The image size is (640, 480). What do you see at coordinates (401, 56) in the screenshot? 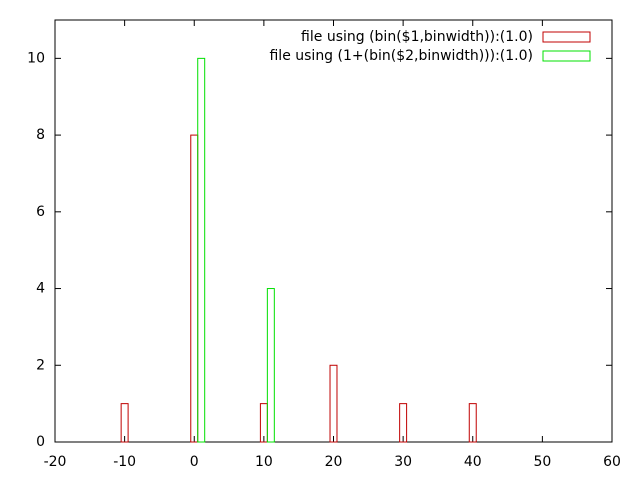
I see `legend-label: file using (1+(bin($2,binwidth))):(1.0)` at bounding box center [401, 56].